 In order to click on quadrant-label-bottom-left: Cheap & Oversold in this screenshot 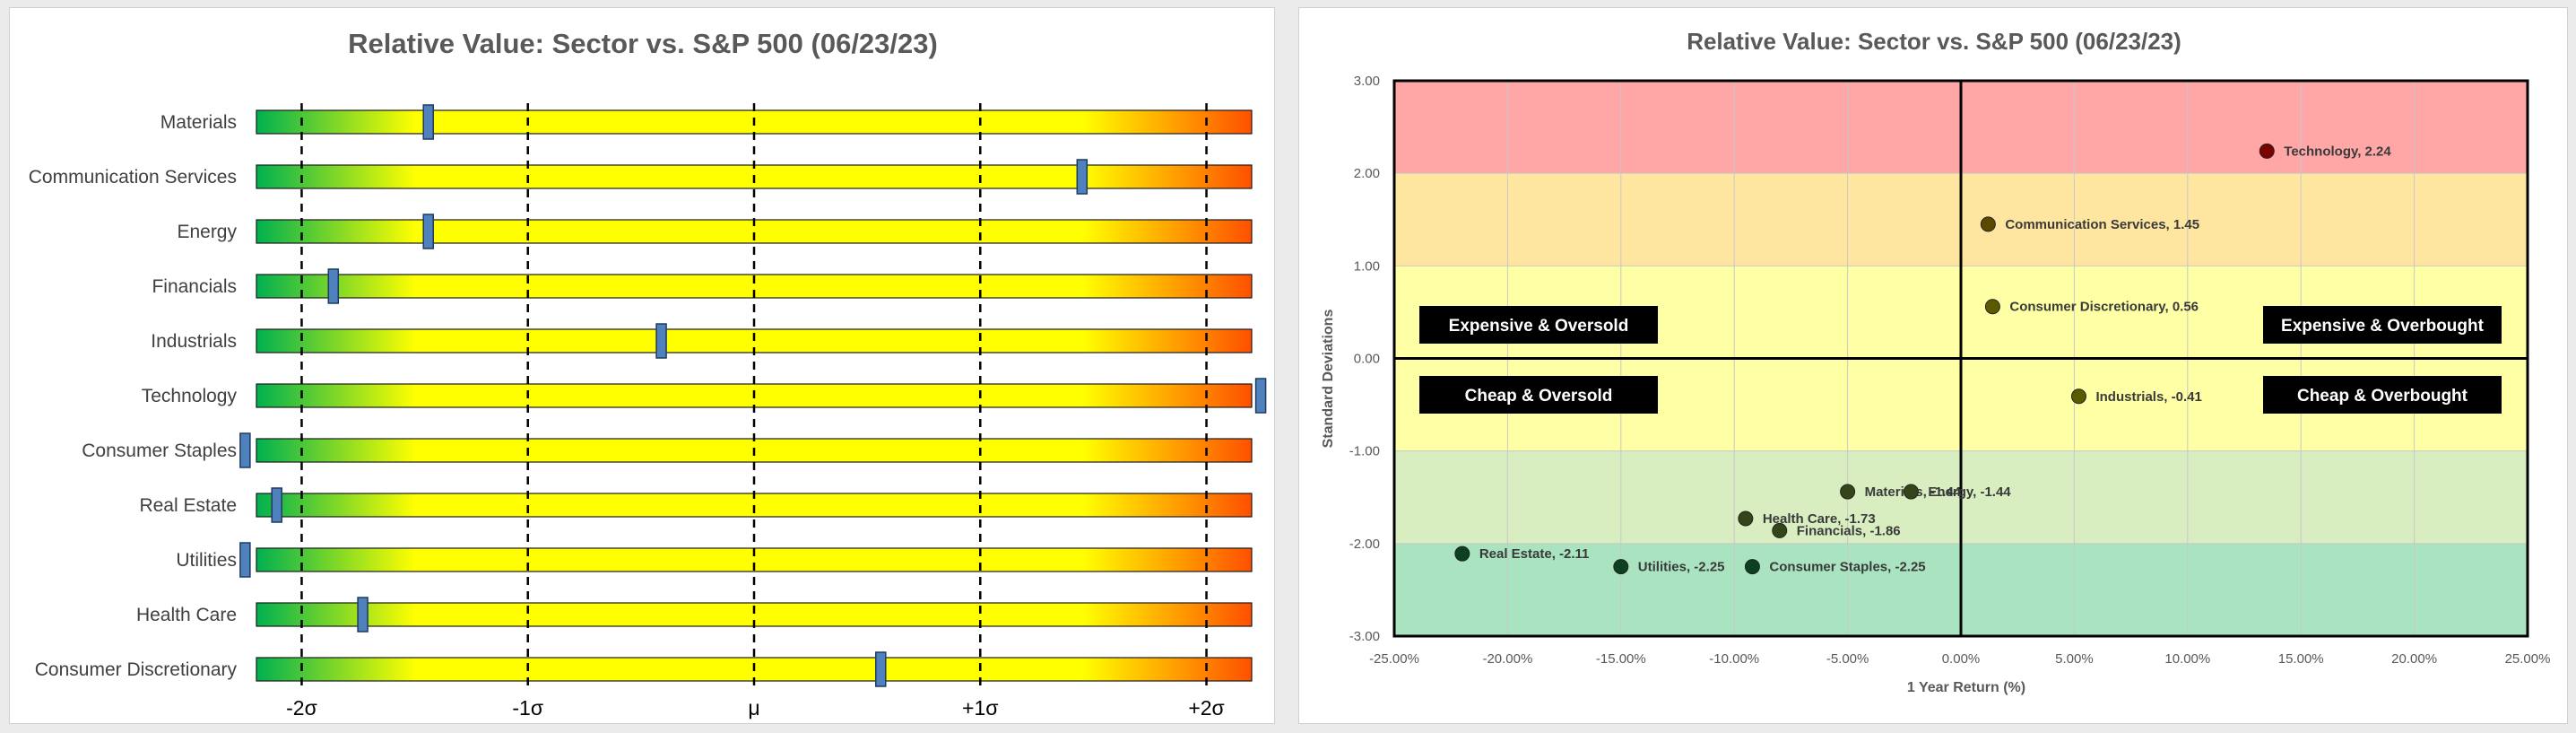, I will do `click(1539, 396)`.